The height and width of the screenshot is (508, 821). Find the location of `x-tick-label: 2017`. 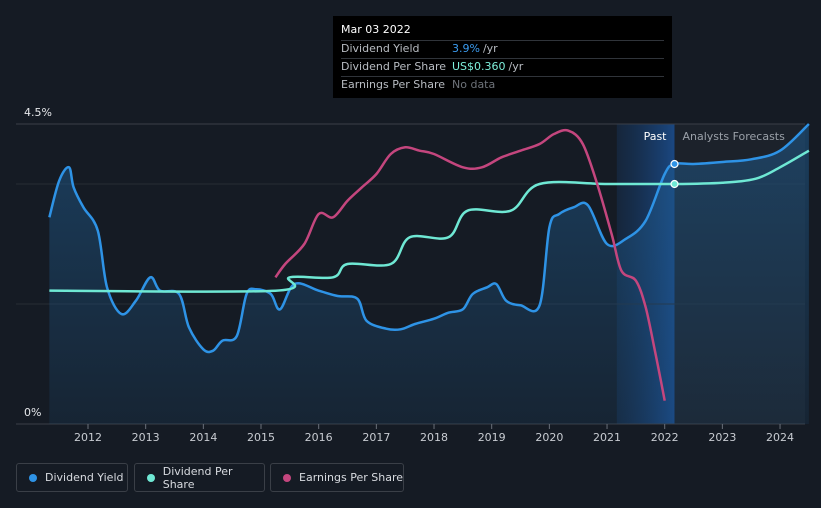

x-tick-label: 2017 is located at coordinates (376, 437).